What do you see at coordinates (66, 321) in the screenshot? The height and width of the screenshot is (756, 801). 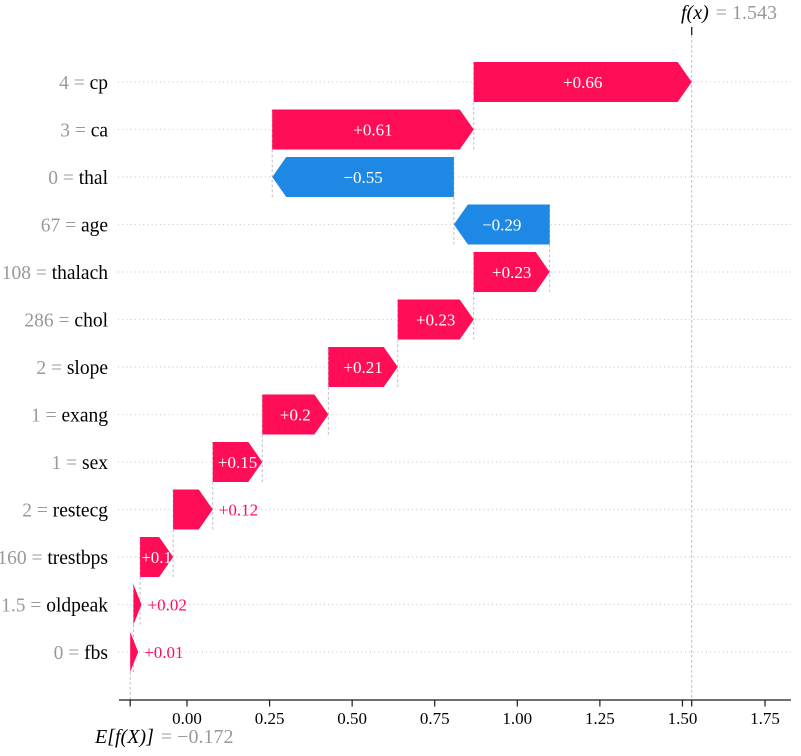 I see `feature-label-chol: 286 = chol` at bounding box center [66, 321].